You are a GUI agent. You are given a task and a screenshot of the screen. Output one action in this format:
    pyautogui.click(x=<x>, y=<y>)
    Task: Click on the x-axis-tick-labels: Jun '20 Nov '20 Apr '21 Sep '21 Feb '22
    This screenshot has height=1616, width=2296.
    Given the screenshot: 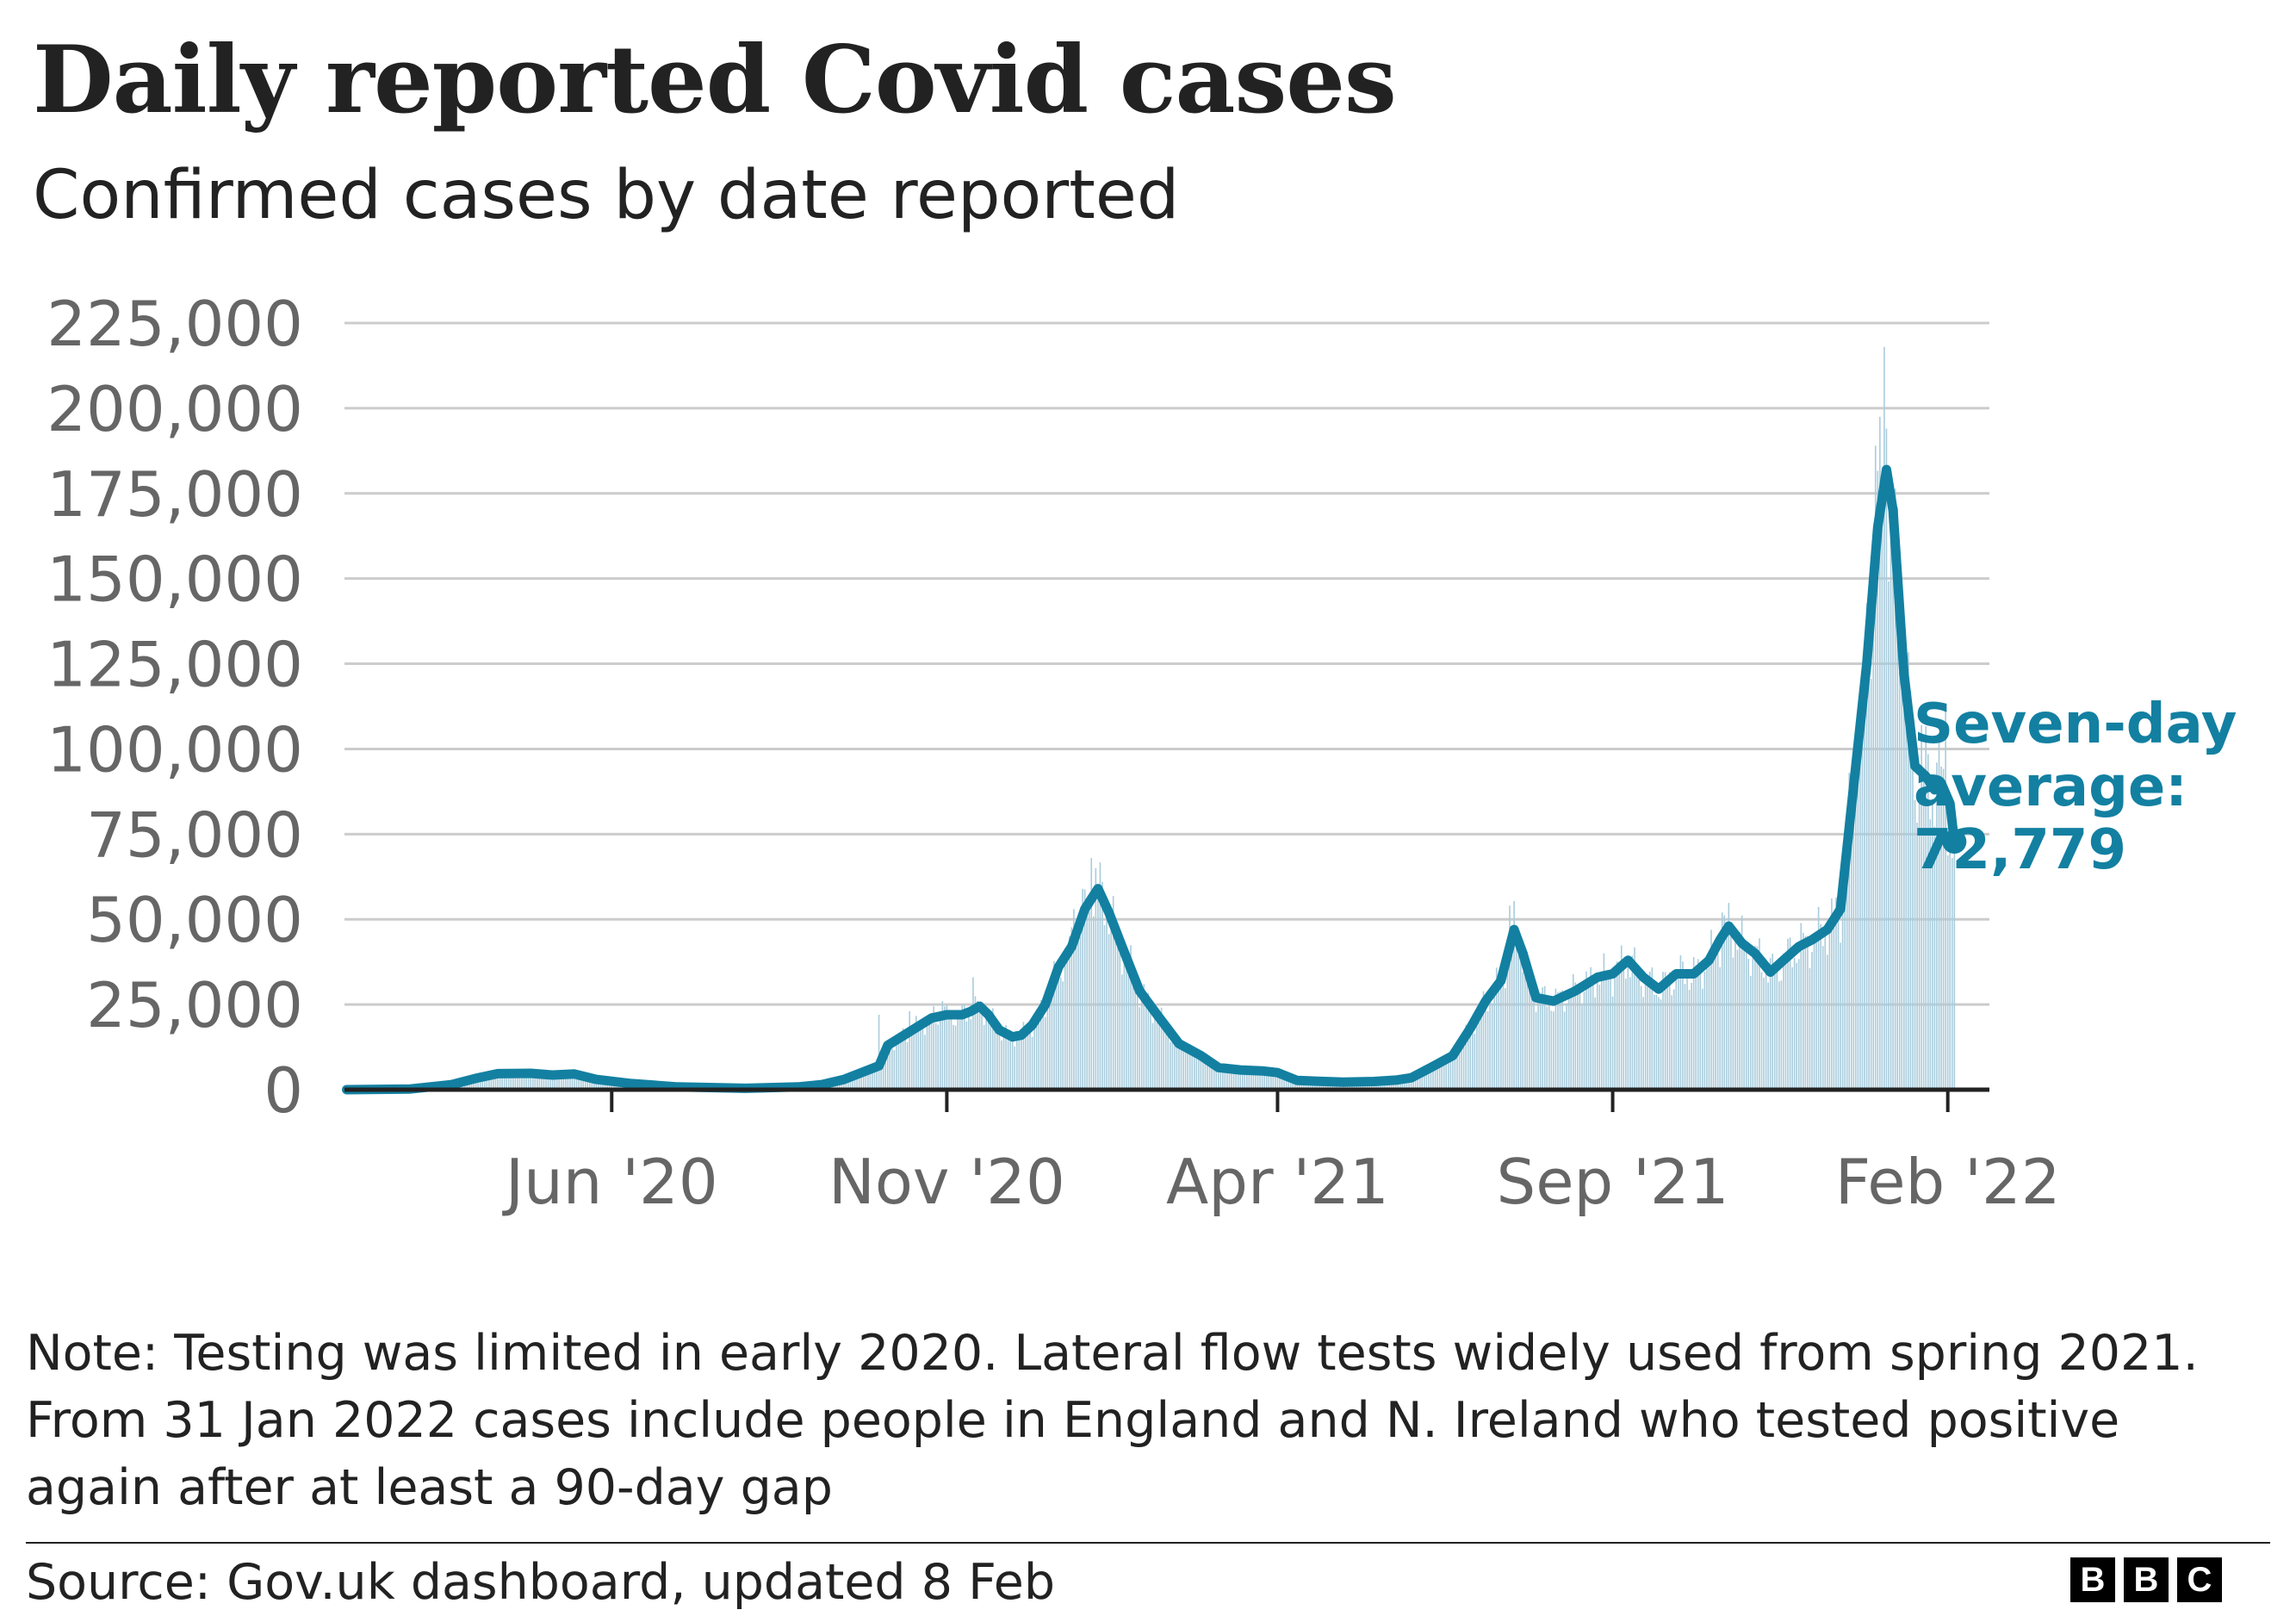 What is the action you would take?
    pyautogui.click(x=1281, y=1182)
    